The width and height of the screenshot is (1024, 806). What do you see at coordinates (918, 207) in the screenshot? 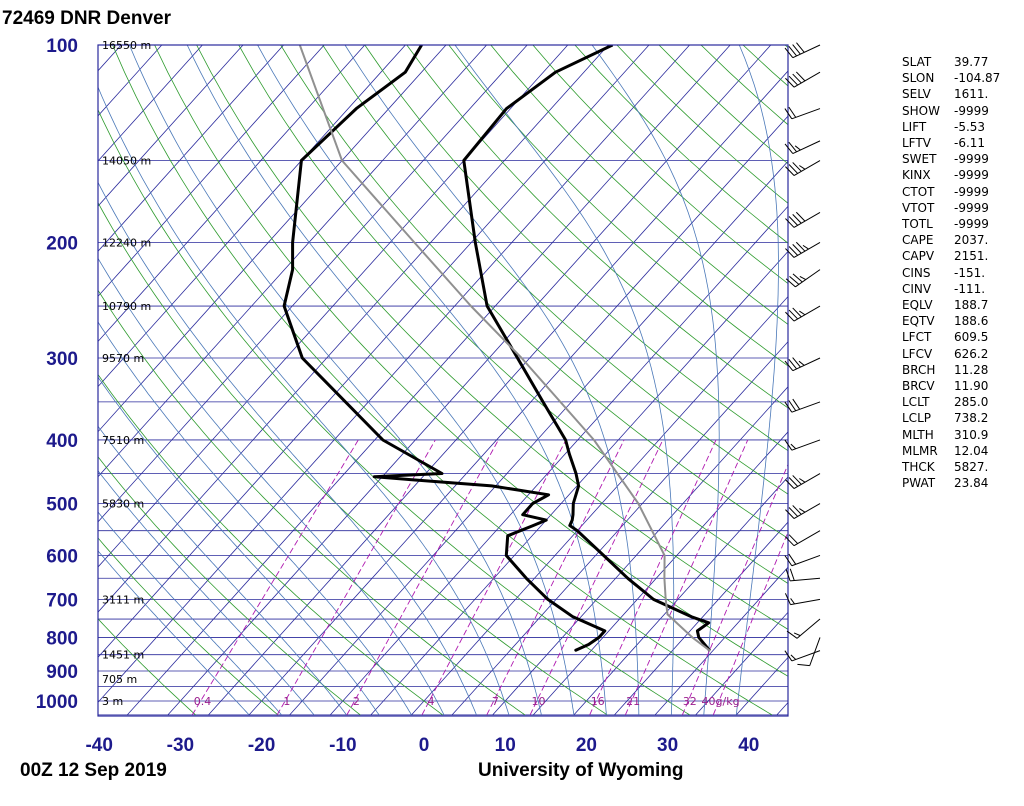
I see `index-name: VTOT` at bounding box center [918, 207].